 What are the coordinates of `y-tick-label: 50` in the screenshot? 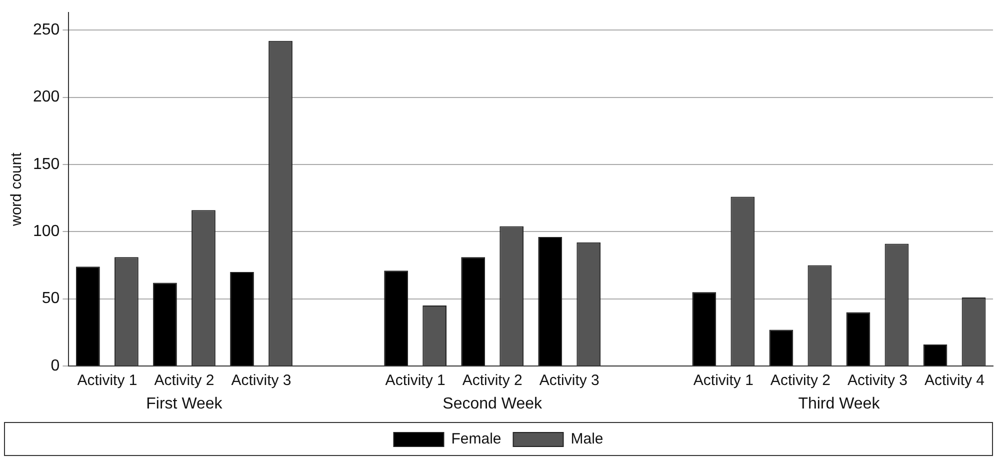 It's located at (51, 299).